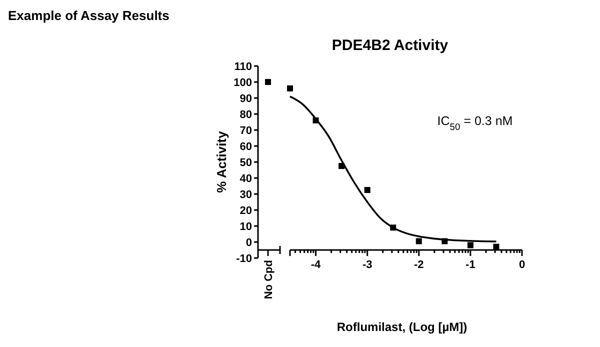 The image size is (600, 347). I want to click on y-tick-label: 50, so click(246, 162).